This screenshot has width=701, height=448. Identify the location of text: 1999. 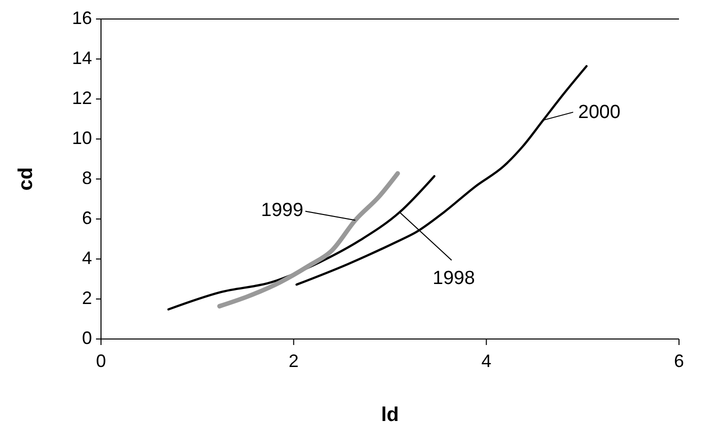
(282, 211).